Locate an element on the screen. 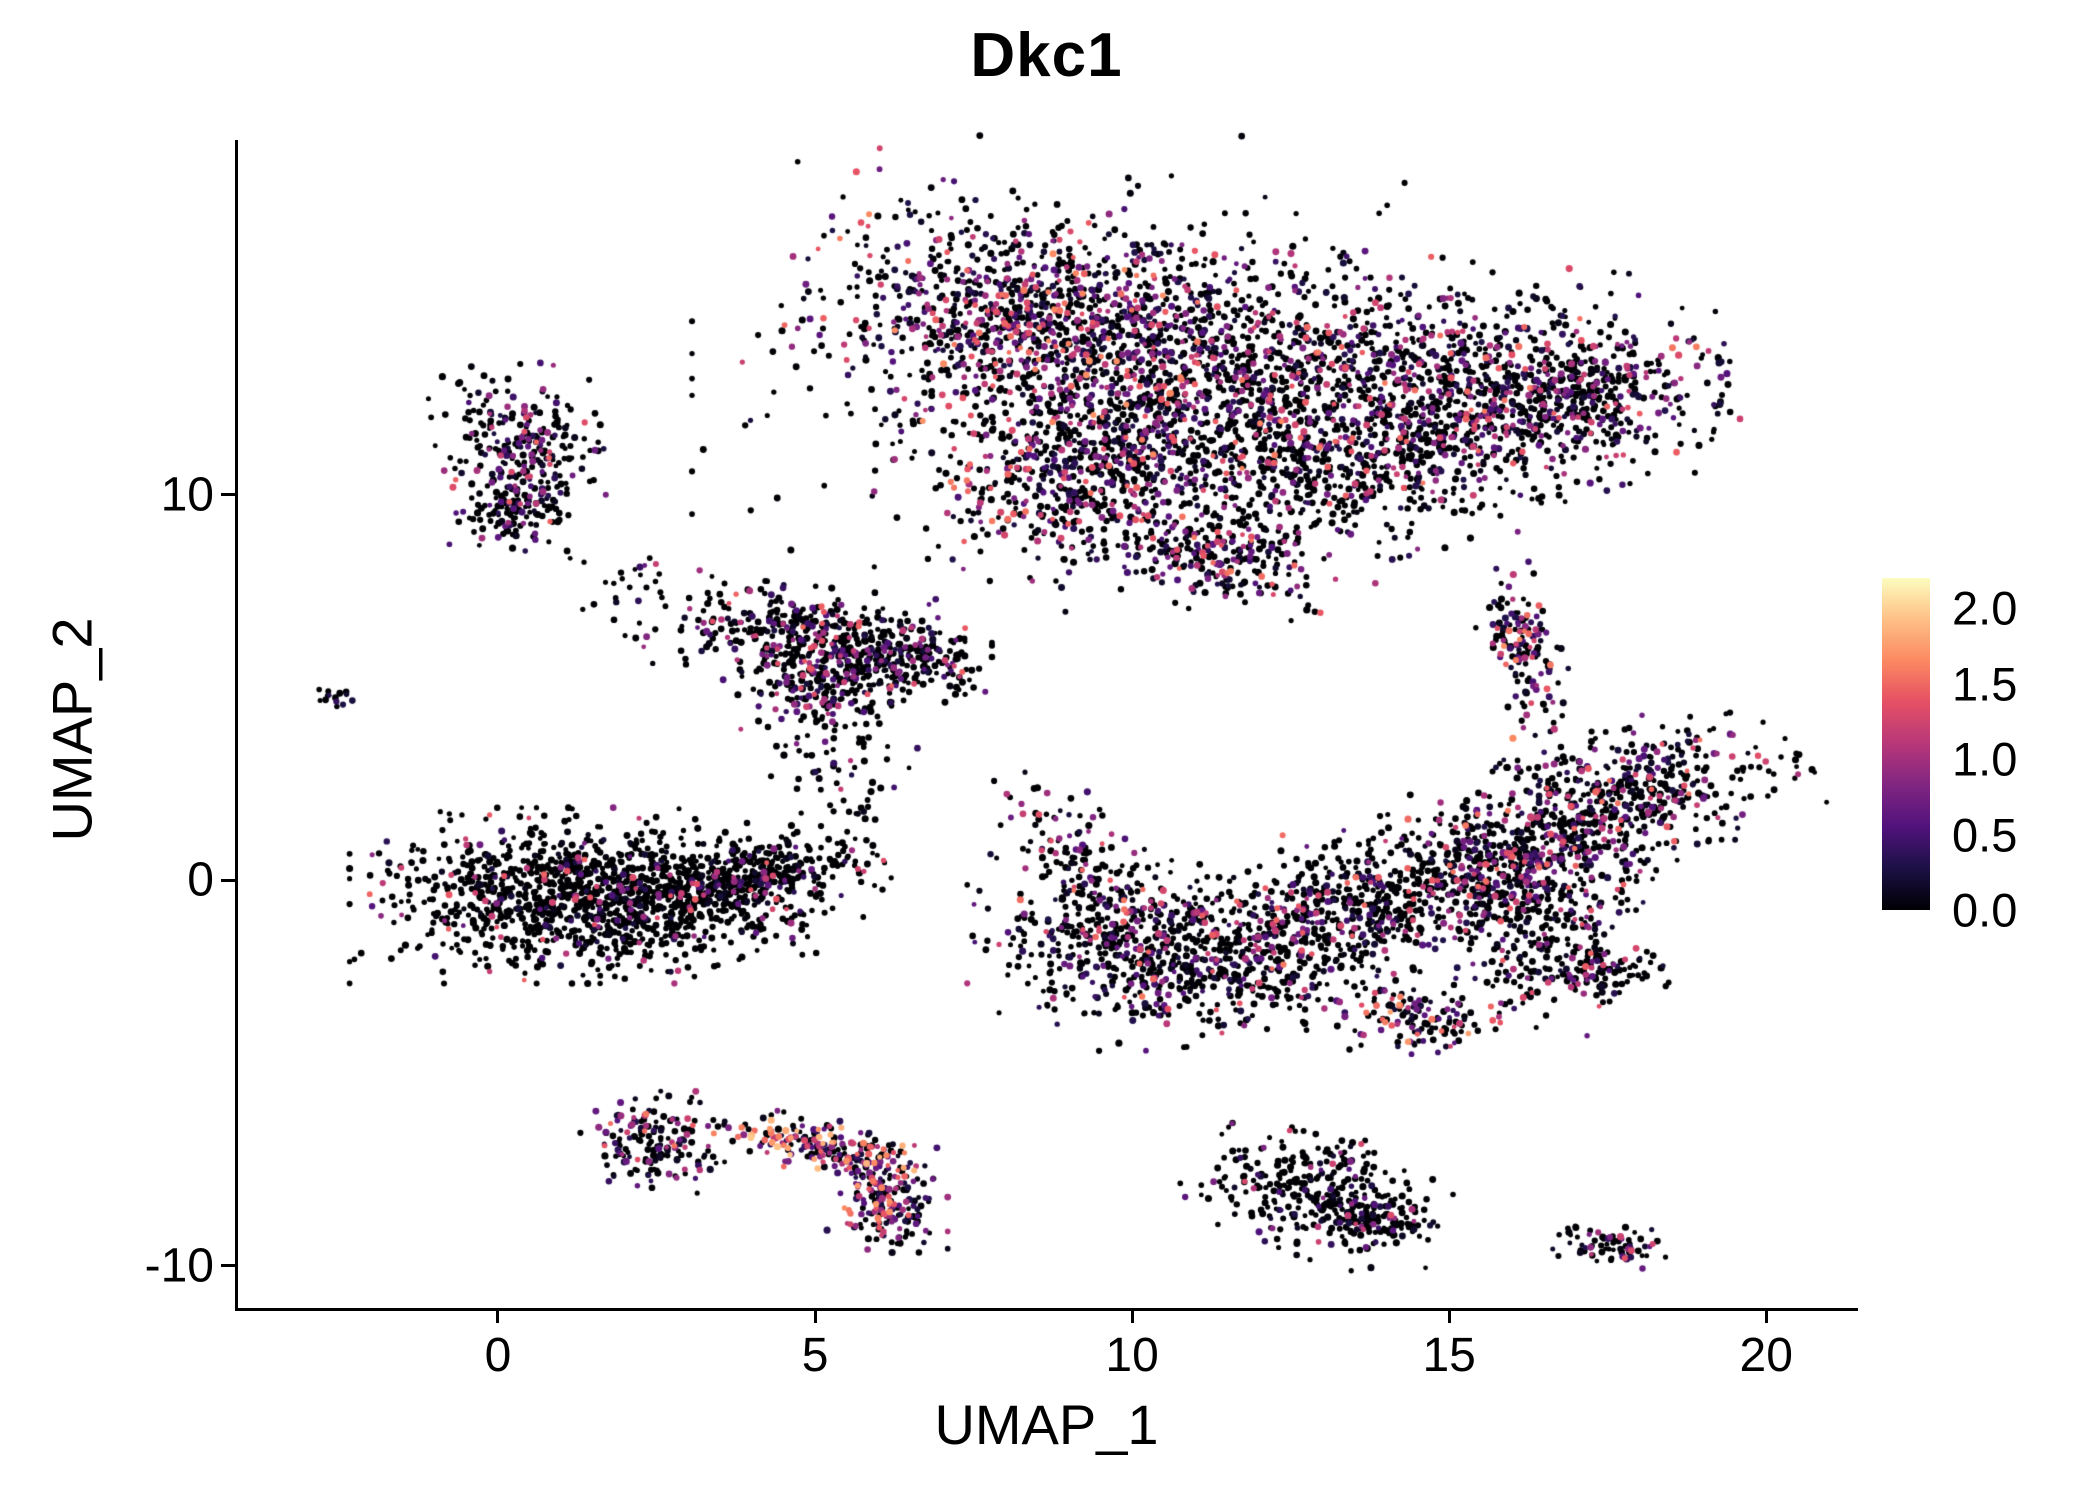 Image resolution: width=2100 pixels, height=1500 pixels. y-axis-tick-label: 10 is located at coordinates (187, 495).